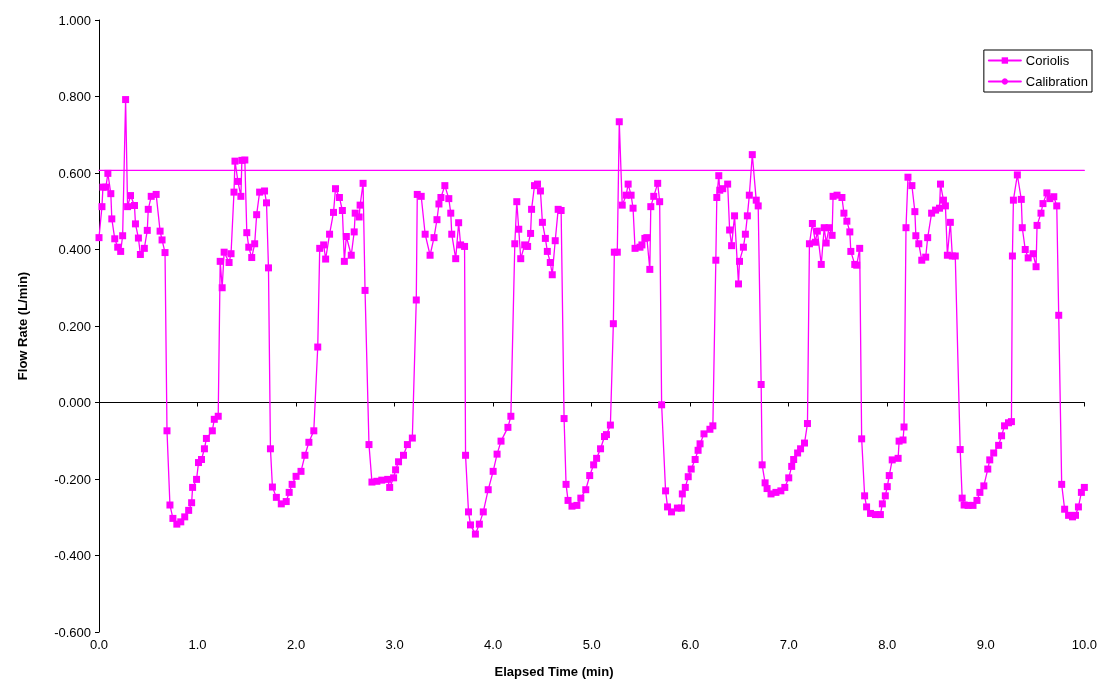 The height and width of the screenshot is (688, 1108). What do you see at coordinates (74, 249) in the screenshot?
I see `y-tick-label: 0.400` at bounding box center [74, 249].